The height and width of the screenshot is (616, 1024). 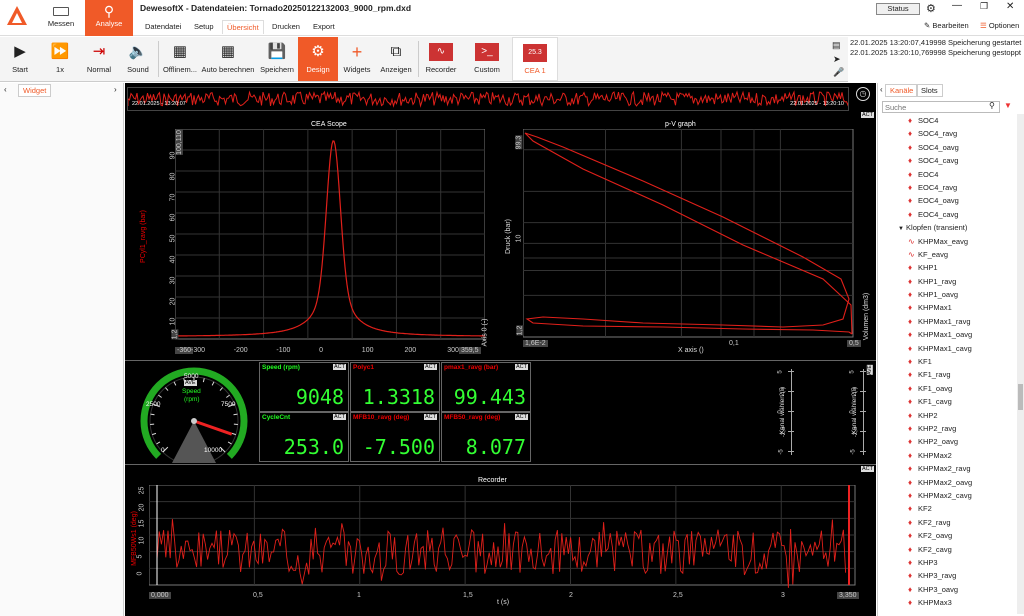 I want to click on channel-item: ♦ KHP1_ravg, so click(x=947, y=281).